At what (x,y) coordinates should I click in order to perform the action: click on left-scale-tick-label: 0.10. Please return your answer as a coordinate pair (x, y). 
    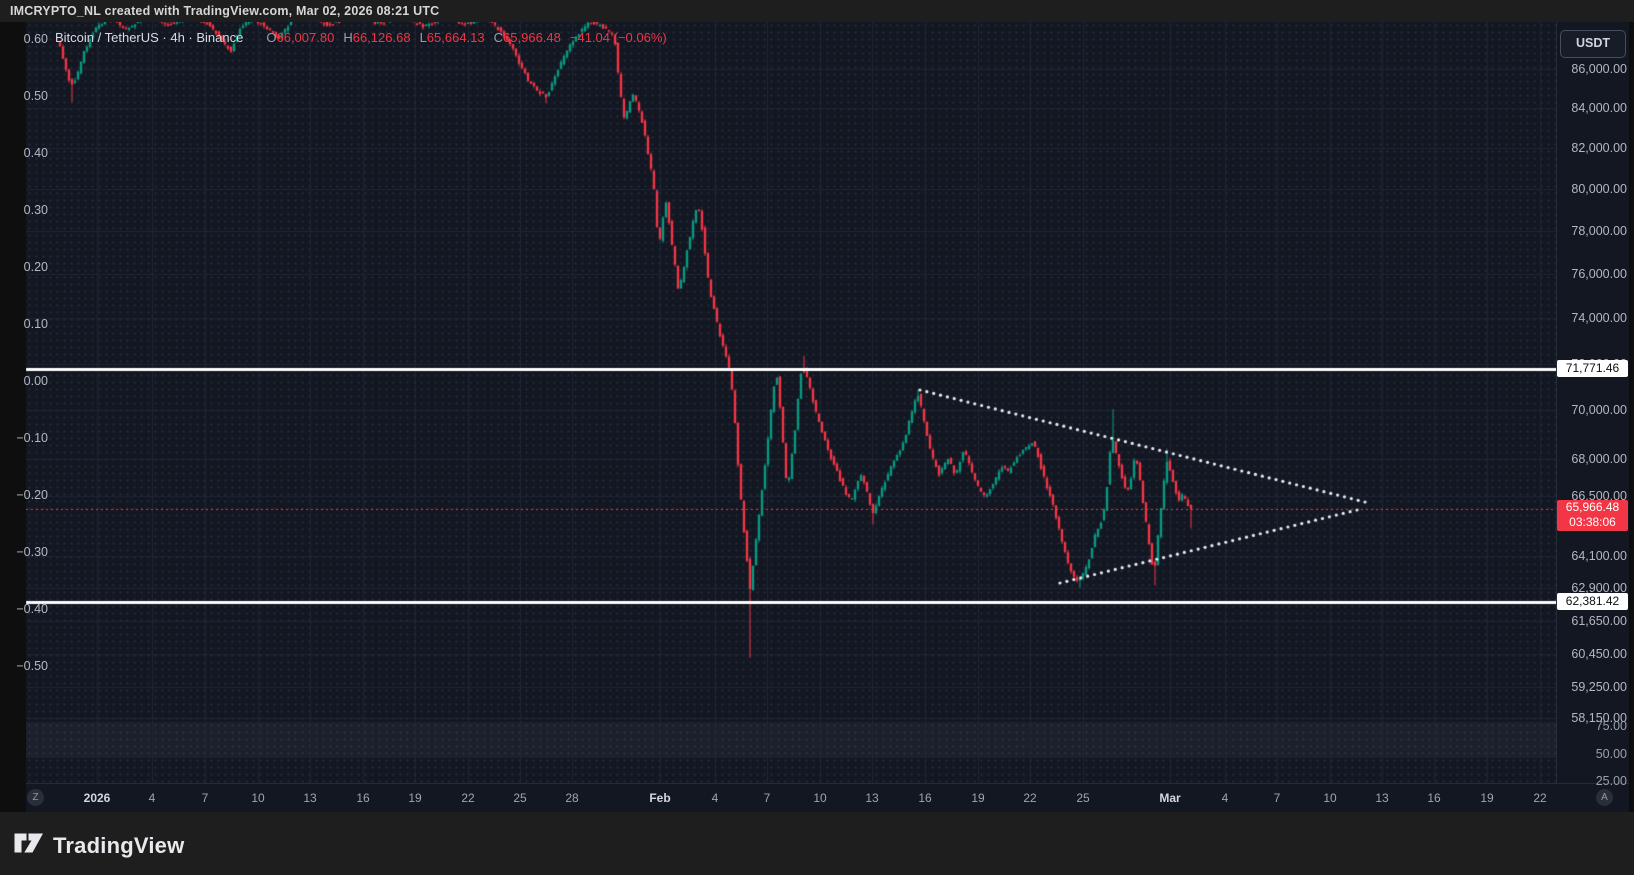
    Looking at the image, I should click on (35, 324).